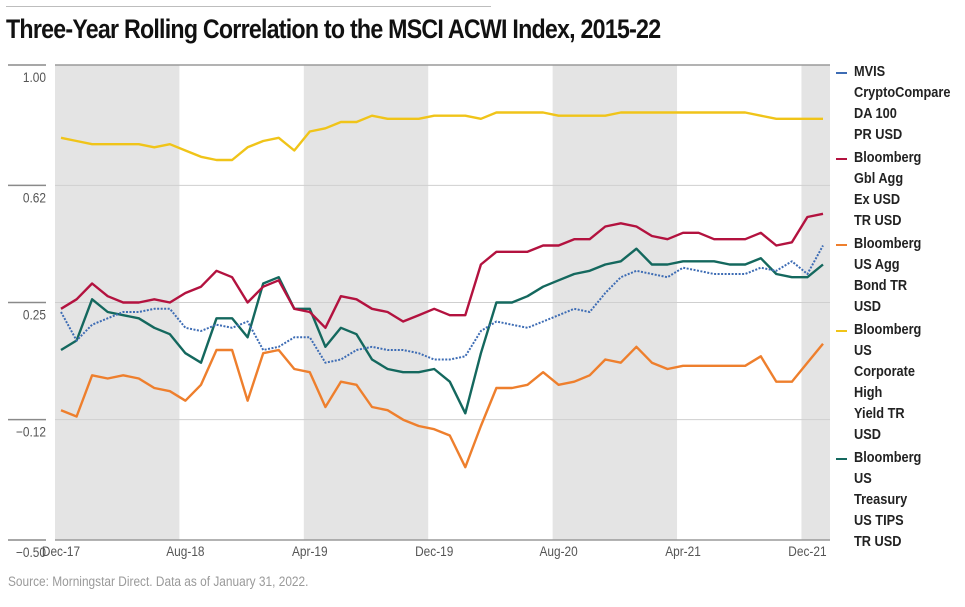 The width and height of the screenshot is (965, 607). I want to click on legend-item: Bloomberg US Corporate High Yield TR USD, so click(900, 383).